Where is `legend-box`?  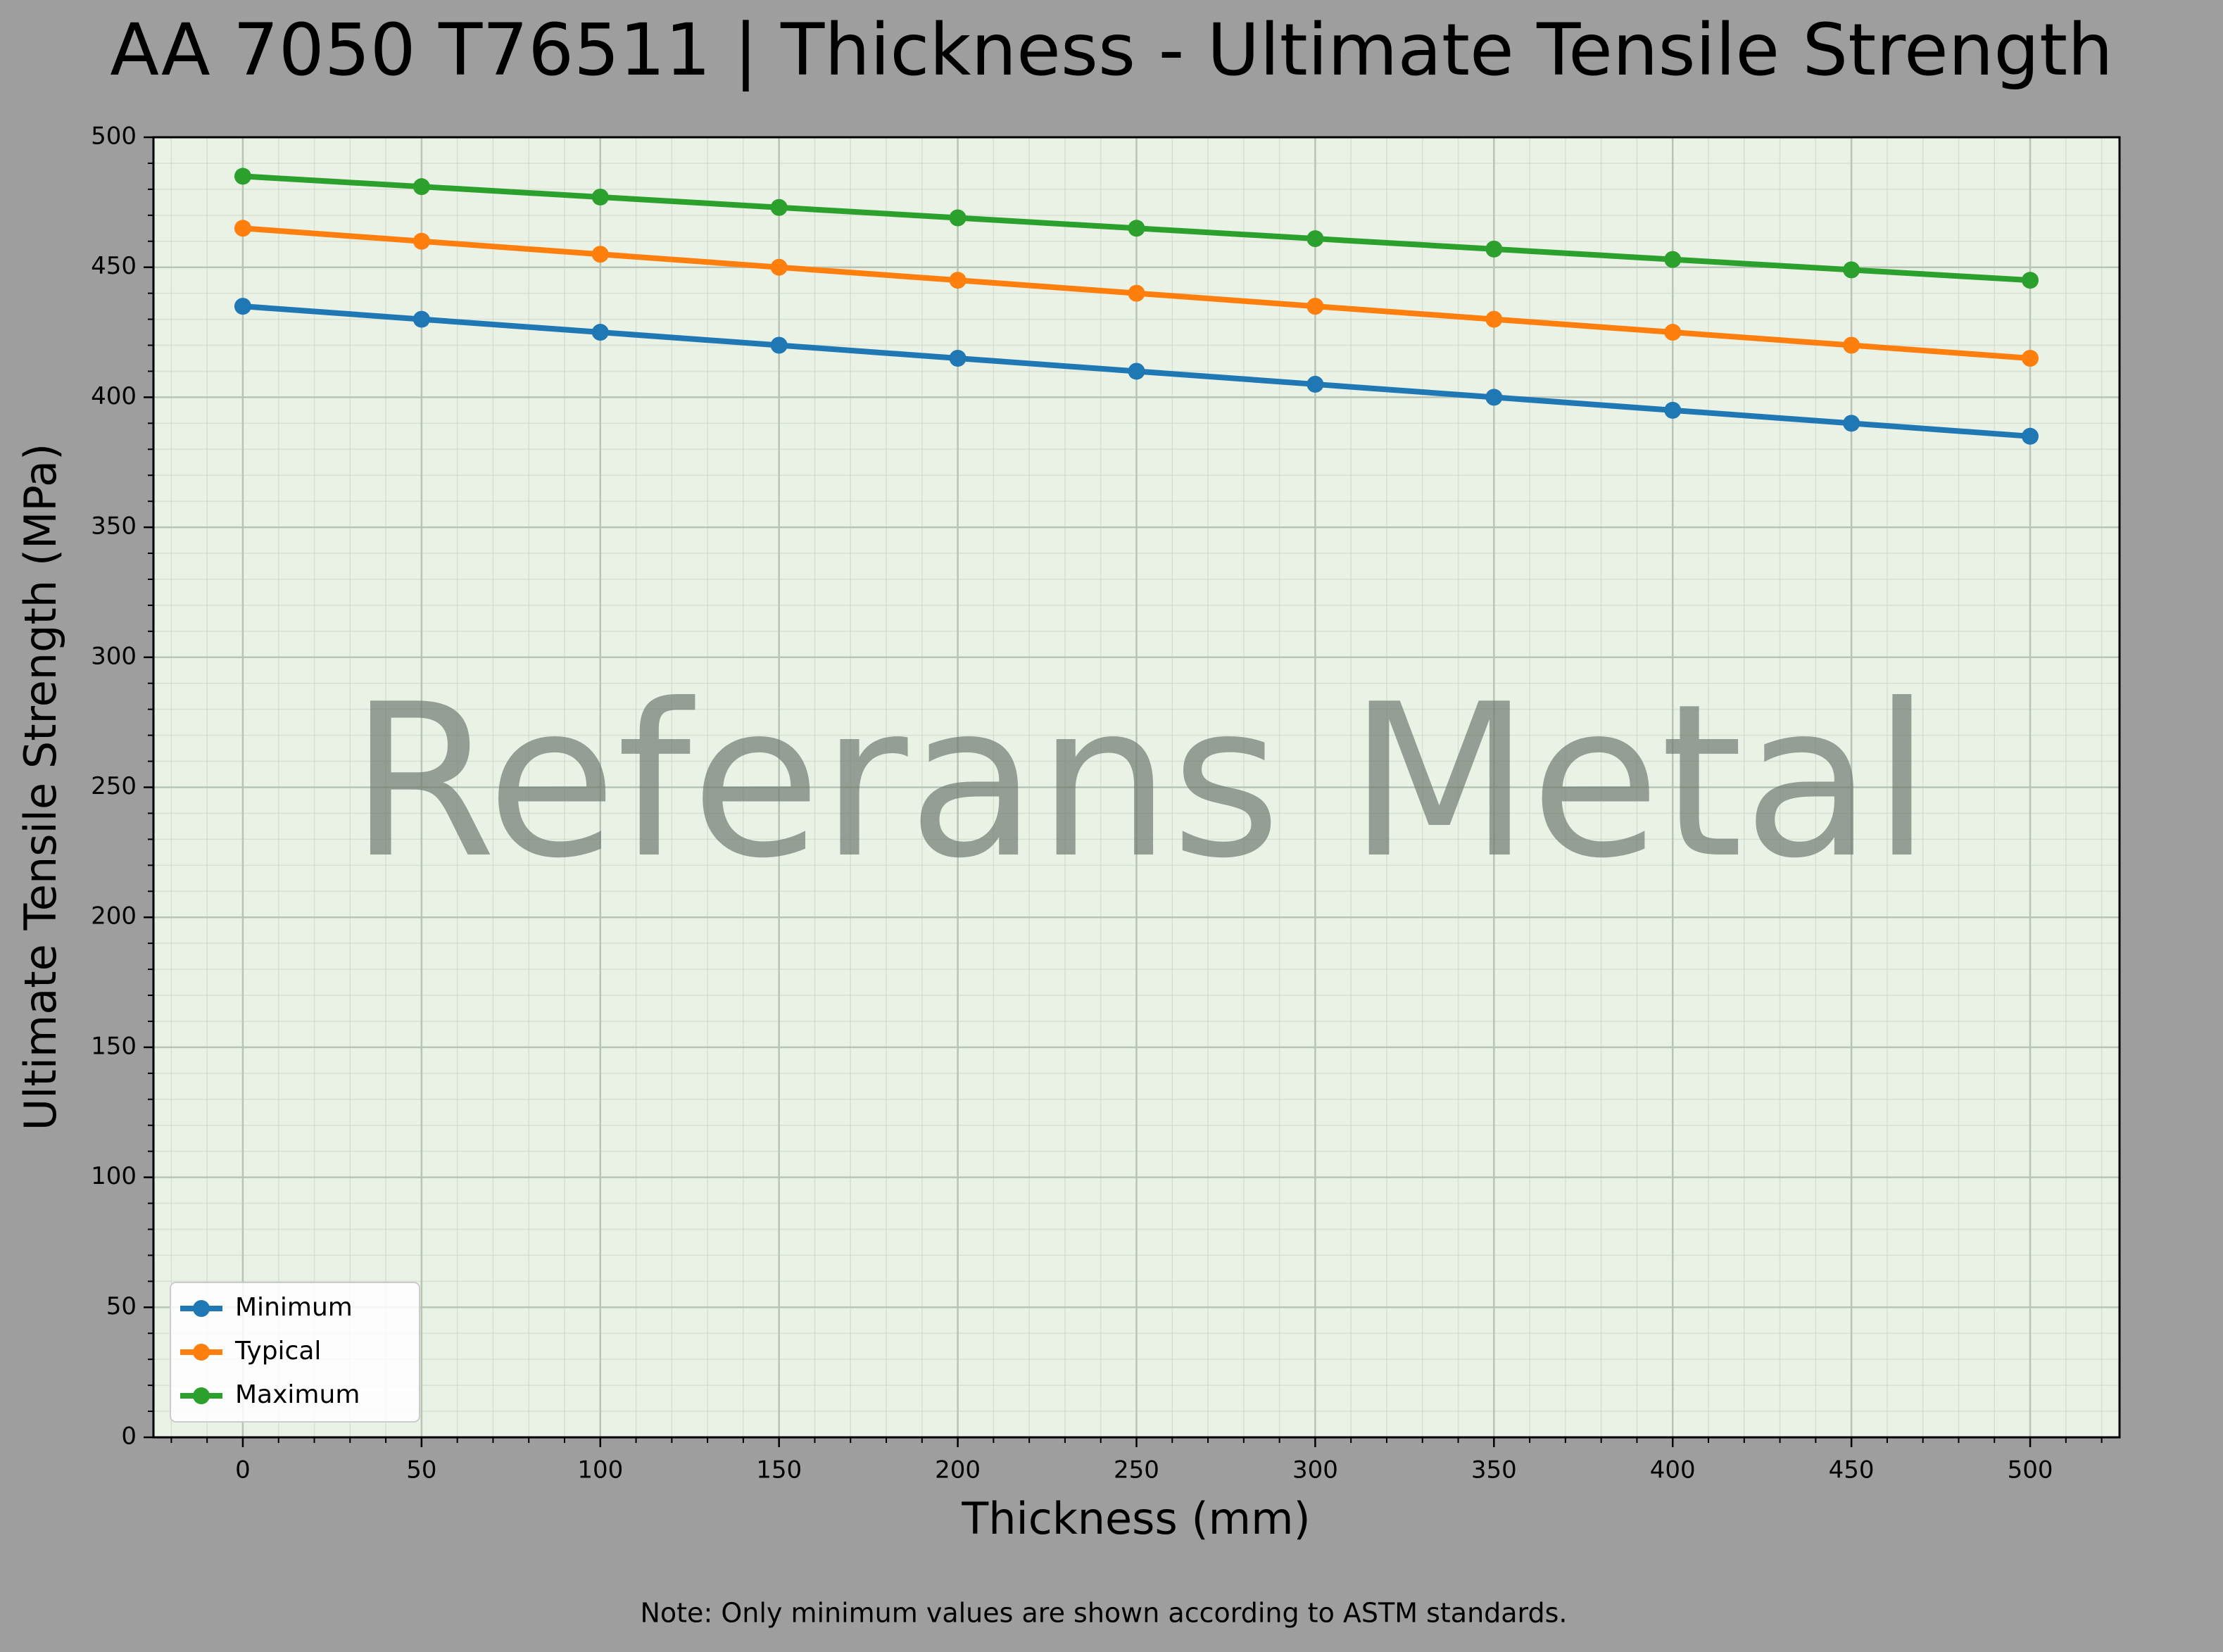 legend-box is located at coordinates (295, 1352).